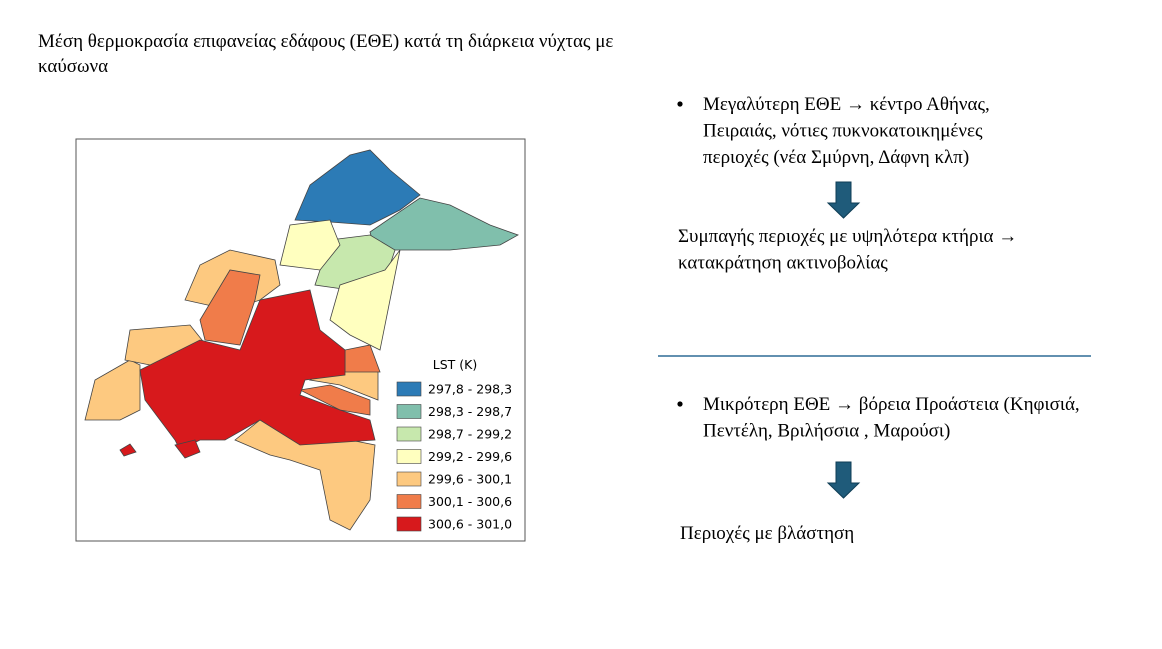  Describe the element at coordinates (767, 533) in the screenshot. I see `text-line: Περιοχές με βλάστηση` at that location.